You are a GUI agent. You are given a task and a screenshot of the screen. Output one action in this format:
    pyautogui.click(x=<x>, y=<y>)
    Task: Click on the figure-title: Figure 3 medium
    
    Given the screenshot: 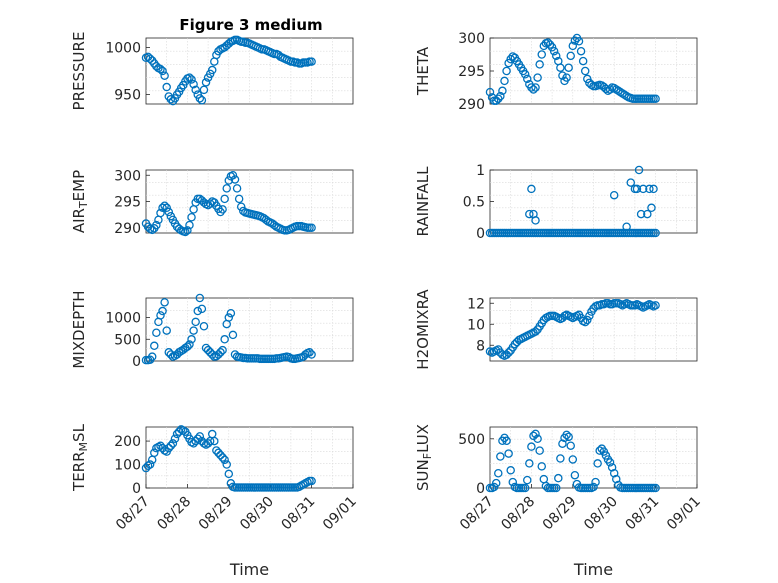 What is the action you would take?
    pyautogui.click(x=250, y=25)
    